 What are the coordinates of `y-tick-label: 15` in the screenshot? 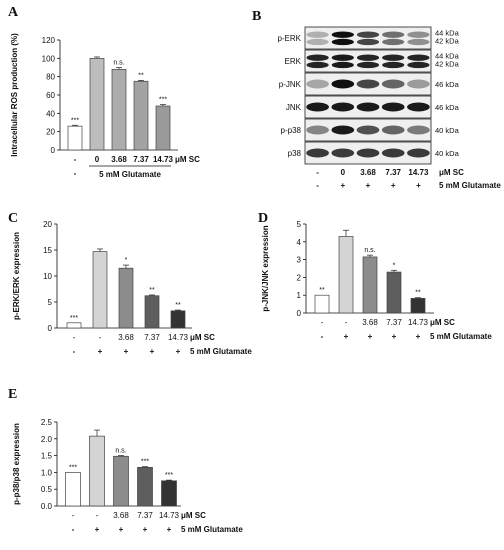 It's located at (47, 250).